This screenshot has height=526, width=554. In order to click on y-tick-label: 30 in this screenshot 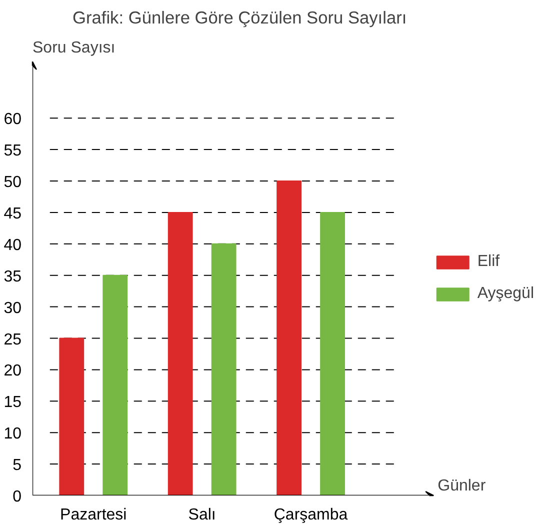, I will do `click(13, 308)`.